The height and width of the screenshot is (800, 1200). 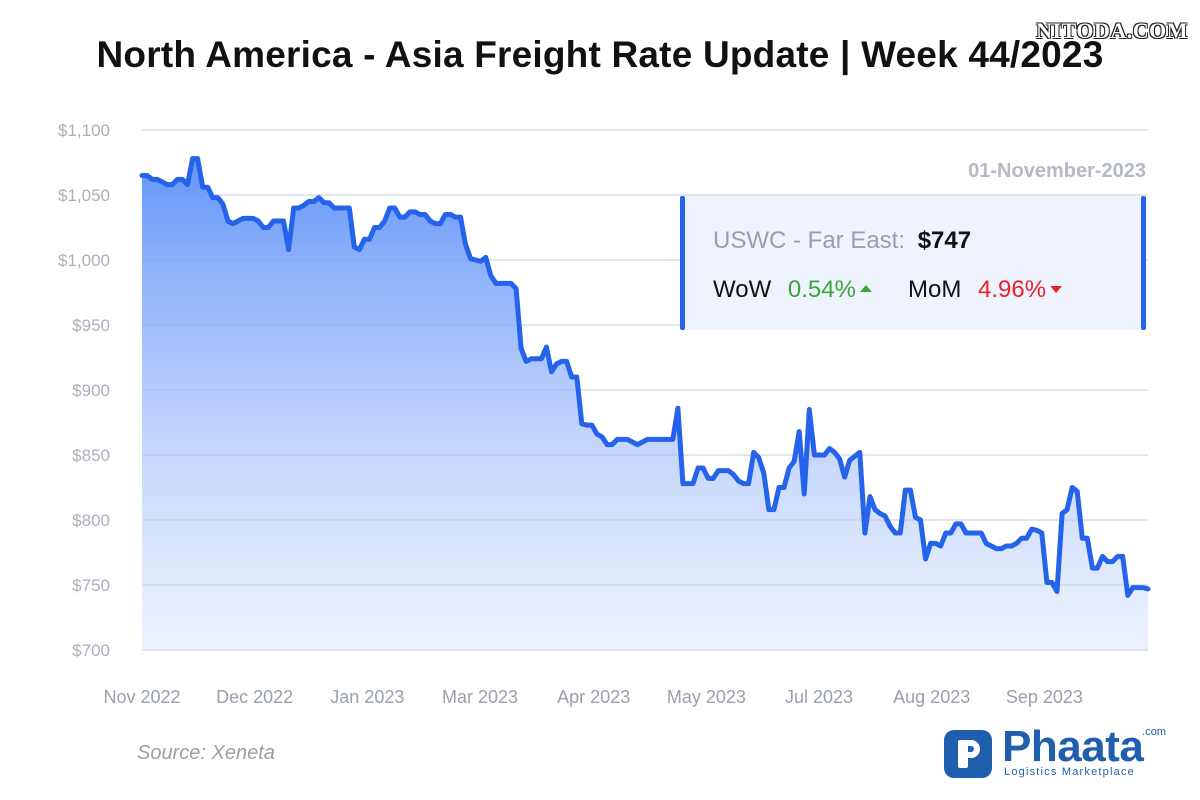 I want to click on caret-down-icon, so click(x=1056, y=289).